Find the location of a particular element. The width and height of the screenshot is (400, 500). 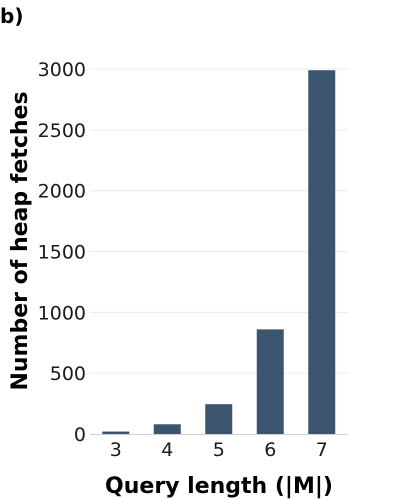

x-tick-label: 3 is located at coordinates (116, 450).